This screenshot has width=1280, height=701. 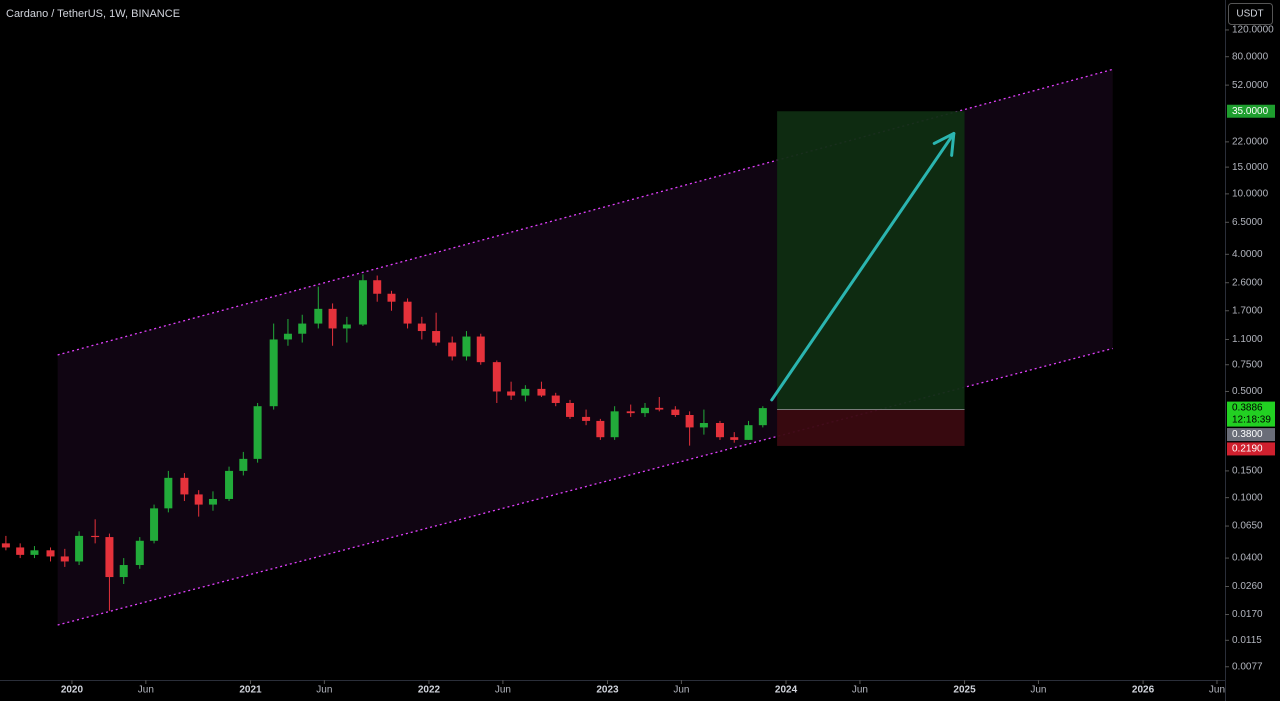 What do you see at coordinates (863, 266) in the screenshot?
I see `arrow` at bounding box center [863, 266].